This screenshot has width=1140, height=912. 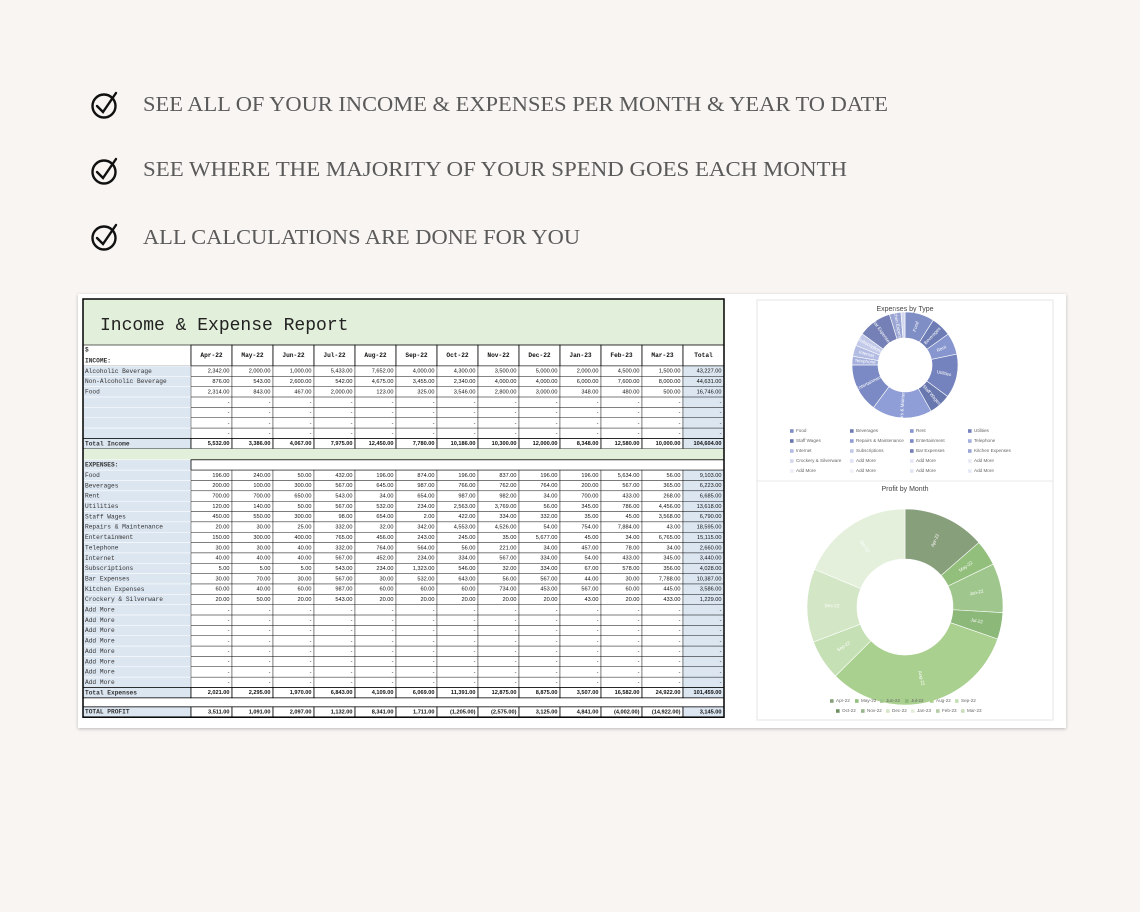 What do you see at coordinates (589, 497) in the screenshot?
I see `cell-value: 700.00` at bounding box center [589, 497].